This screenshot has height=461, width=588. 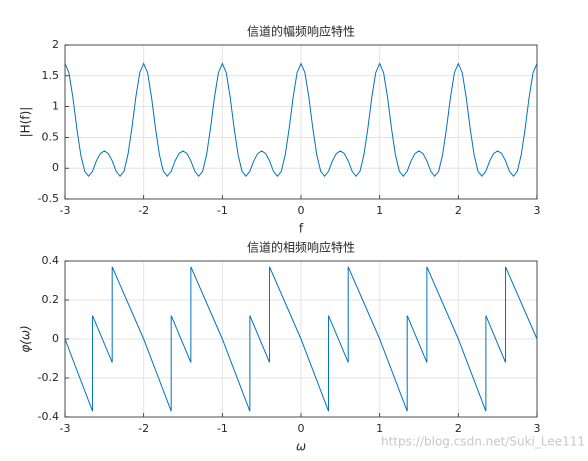 What do you see at coordinates (26, 338) in the screenshot?
I see `y-axis-label: φ(ω)` at bounding box center [26, 338].